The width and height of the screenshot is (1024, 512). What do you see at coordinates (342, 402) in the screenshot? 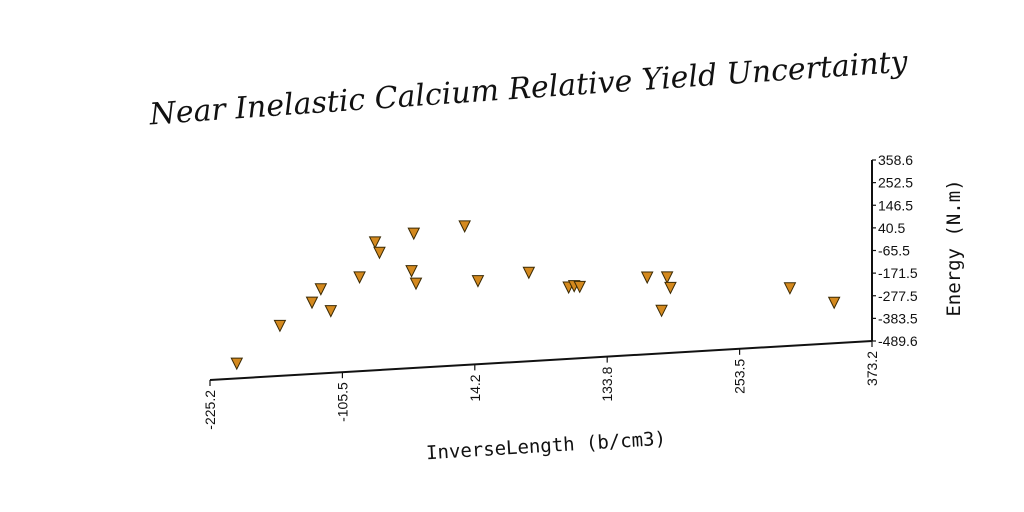
I see `x-tick-label: -105.5` at bounding box center [342, 402].